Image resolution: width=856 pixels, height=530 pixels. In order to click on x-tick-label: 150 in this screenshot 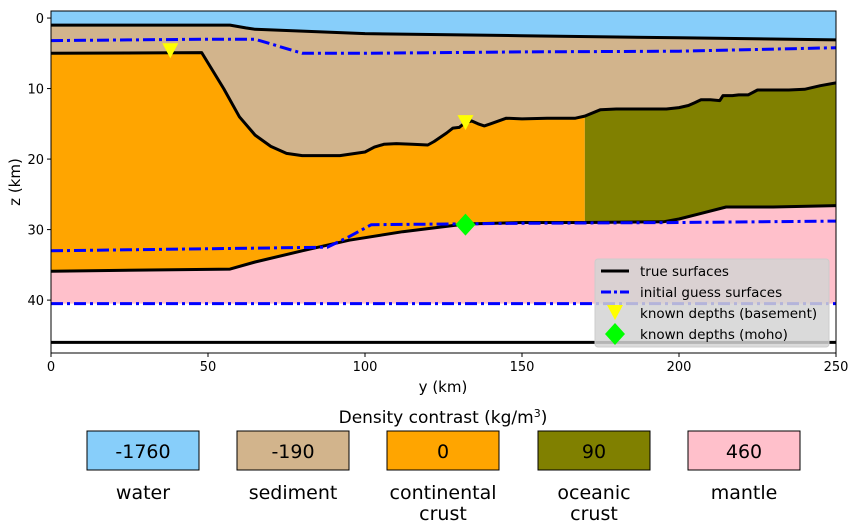, I will do `click(522, 367)`.